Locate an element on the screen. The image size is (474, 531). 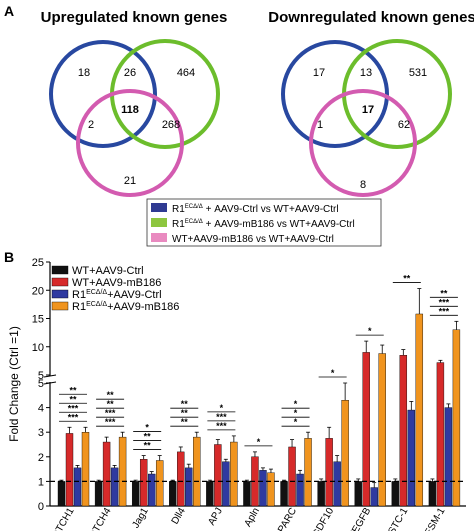
category-label: NOTCH1 is located at coordinates (62, 518).